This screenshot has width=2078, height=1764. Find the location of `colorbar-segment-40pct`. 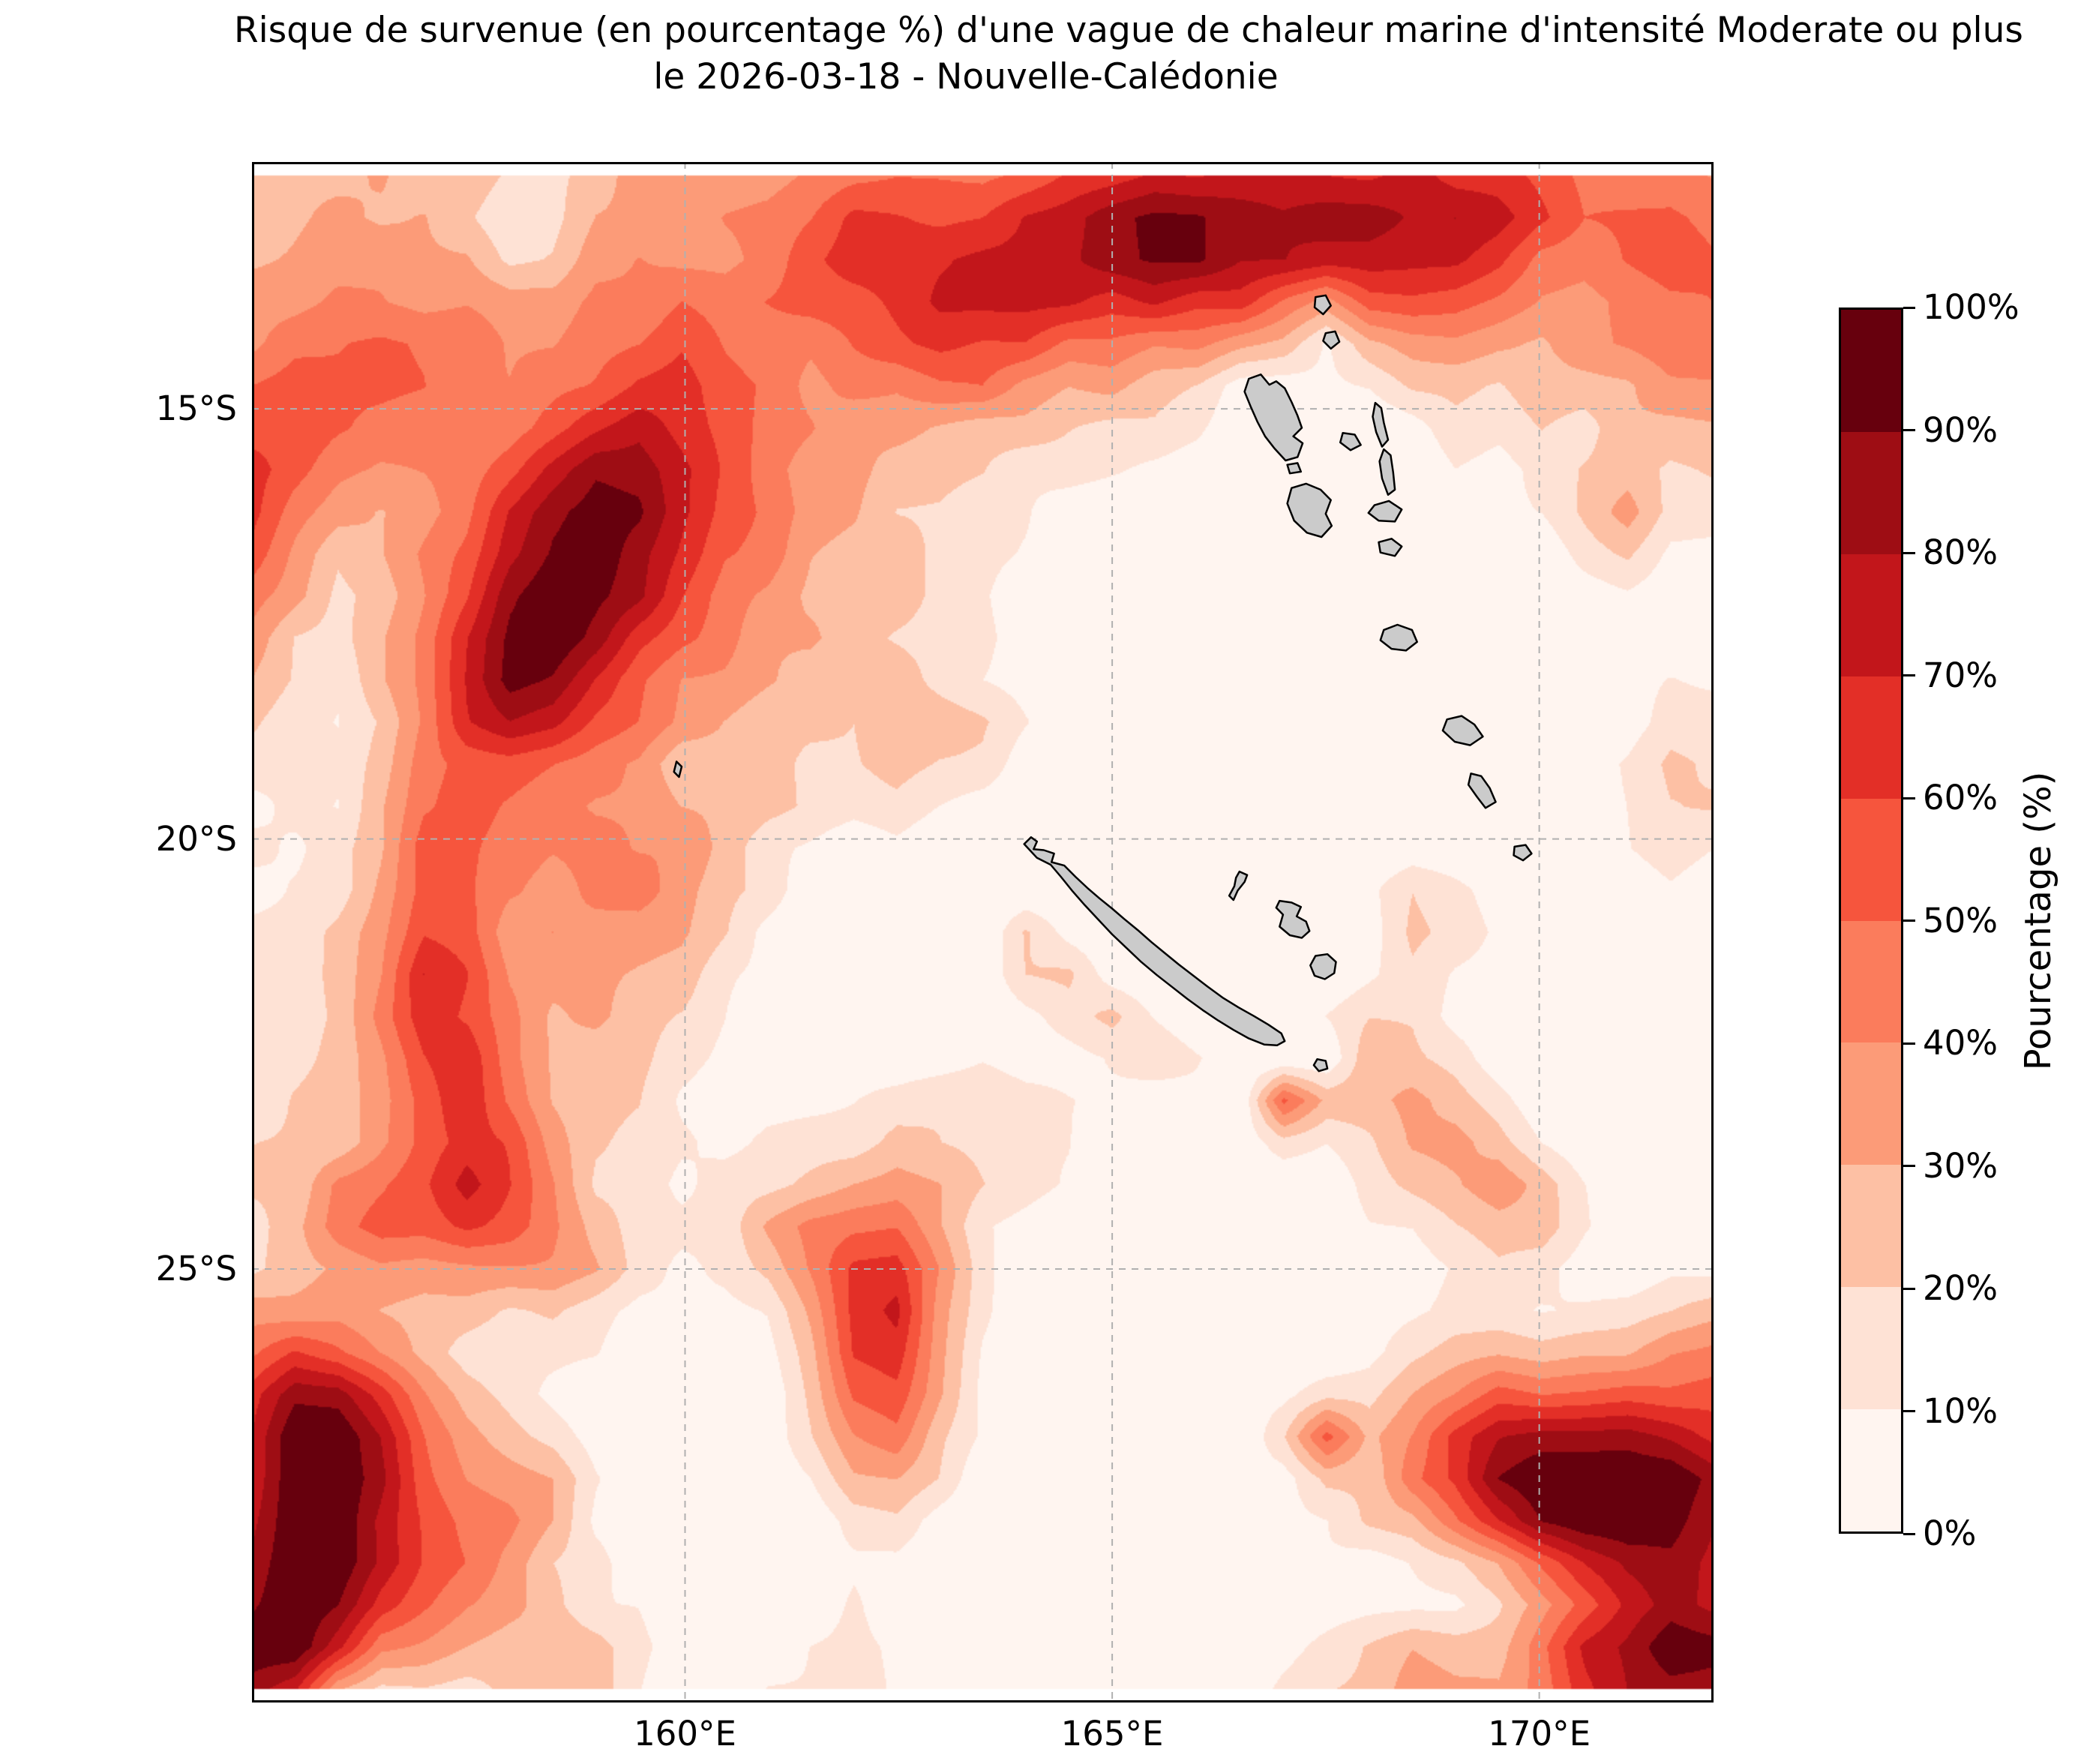

colorbar-segment-40pct is located at coordinates (1871, 1104).